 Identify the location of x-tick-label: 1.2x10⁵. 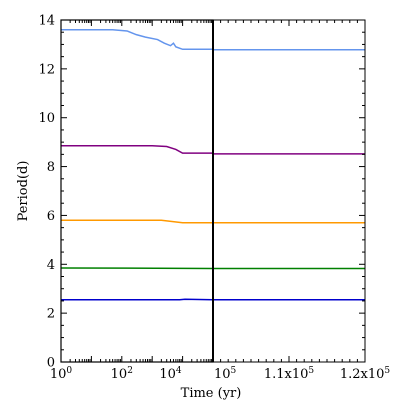
(365, 374).